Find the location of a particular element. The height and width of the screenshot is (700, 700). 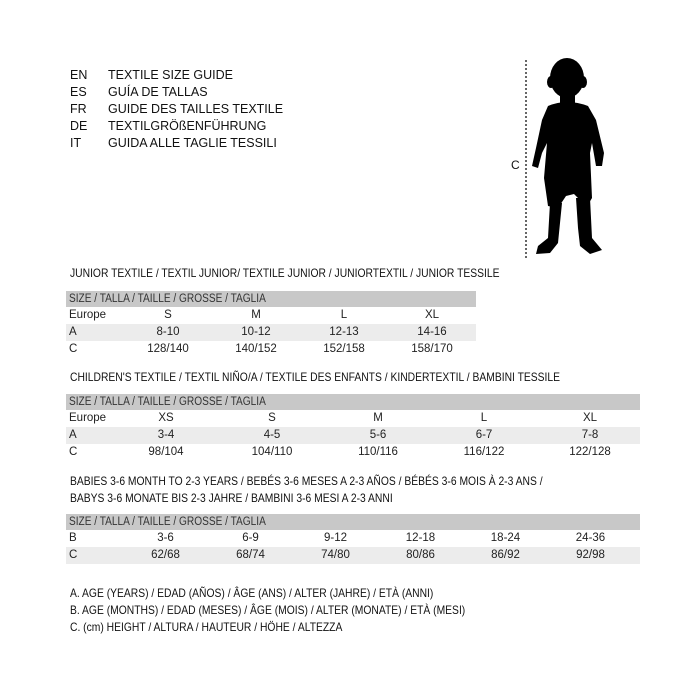

table-cell: 9-12 is located at coordinates (335, 538).